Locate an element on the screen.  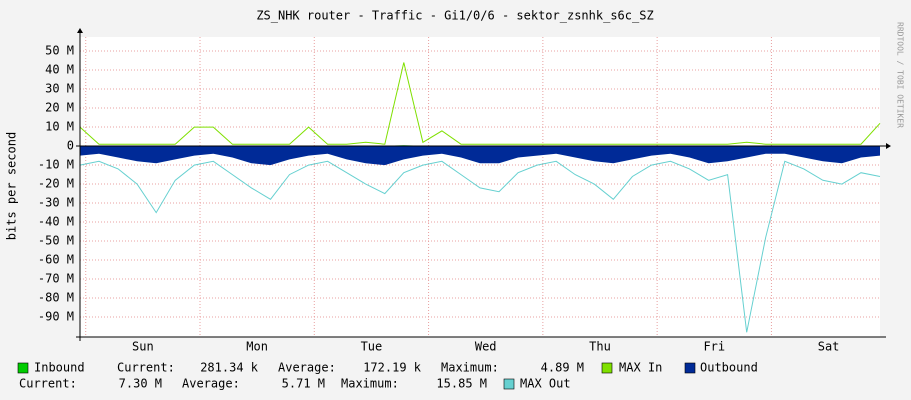
legend-text: 5.71 M is located at coordinates (303, 384).